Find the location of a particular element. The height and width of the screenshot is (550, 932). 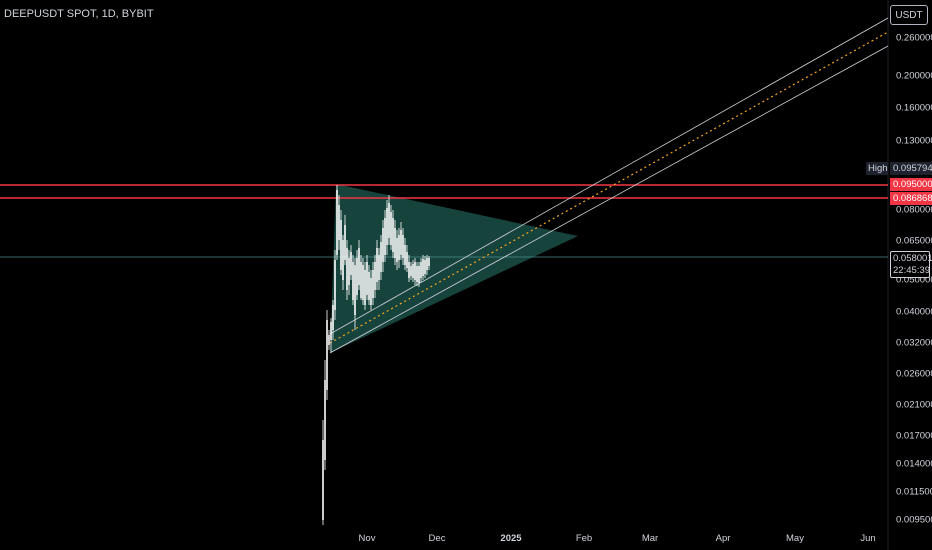

price-tick-label: 0.040000 is located at coordinates (914, 312).